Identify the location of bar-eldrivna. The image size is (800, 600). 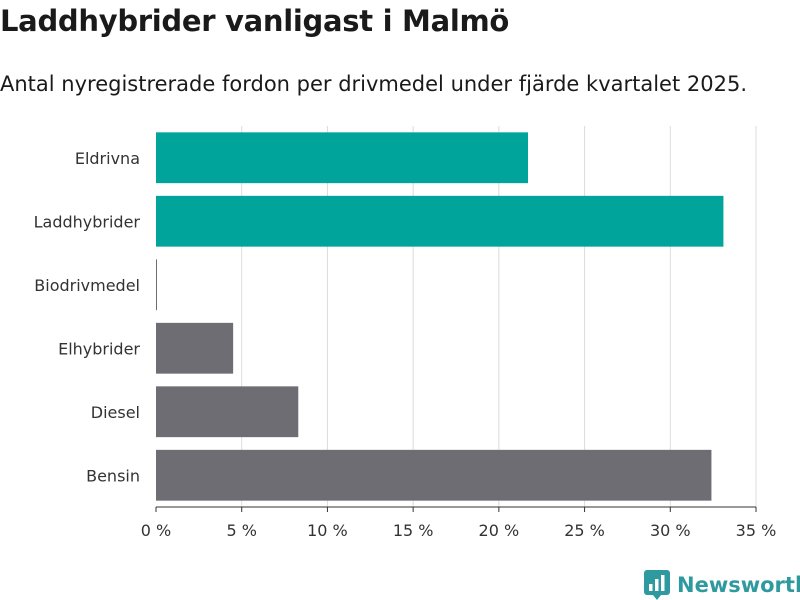
(342, 158).